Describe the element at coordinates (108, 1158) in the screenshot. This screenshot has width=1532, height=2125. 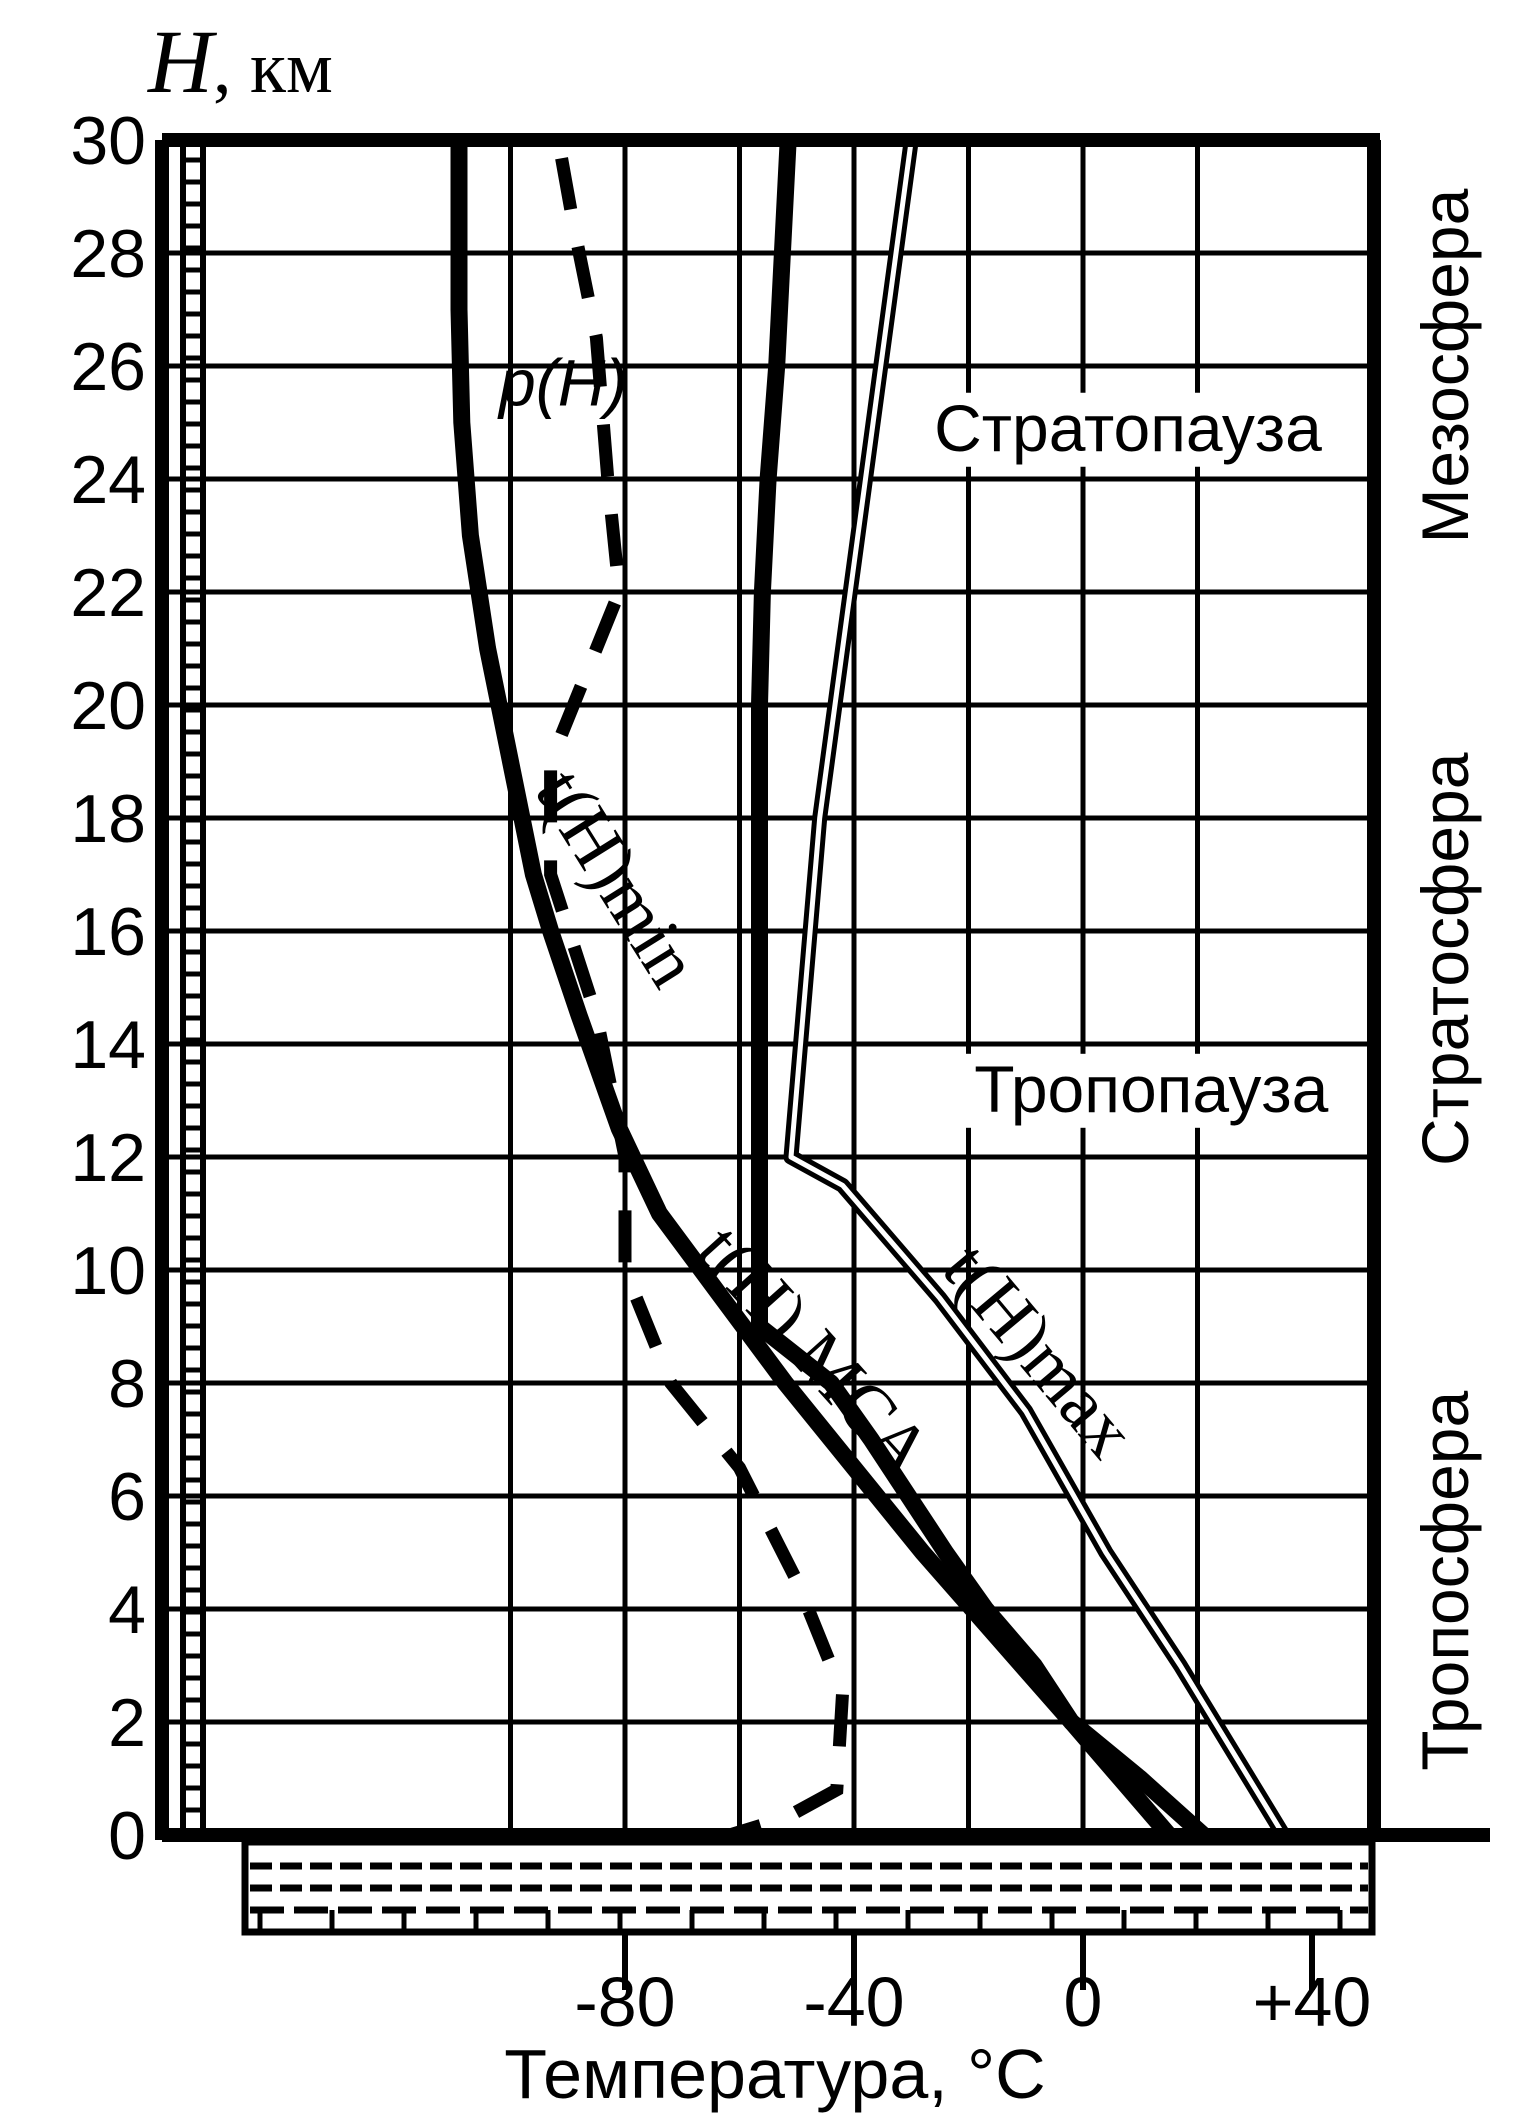
I see `y-tick-label: 12` at that location.